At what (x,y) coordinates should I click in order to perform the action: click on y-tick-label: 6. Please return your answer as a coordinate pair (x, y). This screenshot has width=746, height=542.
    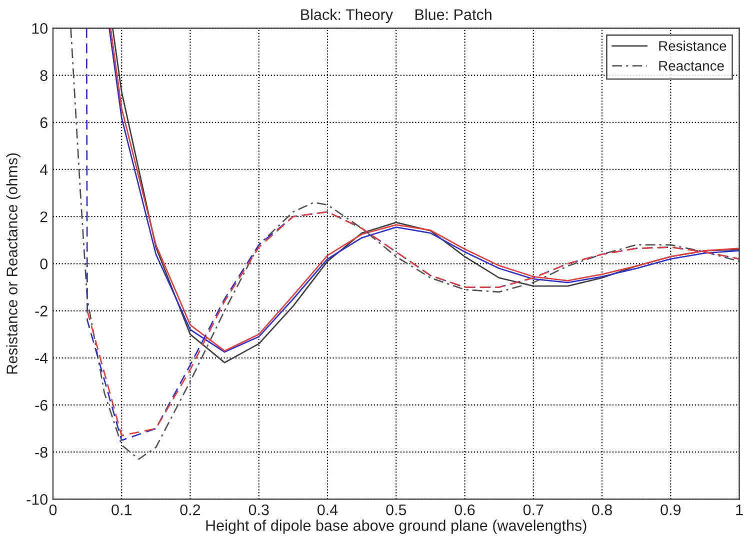
    Looking at the image, I should click on (44, 122).